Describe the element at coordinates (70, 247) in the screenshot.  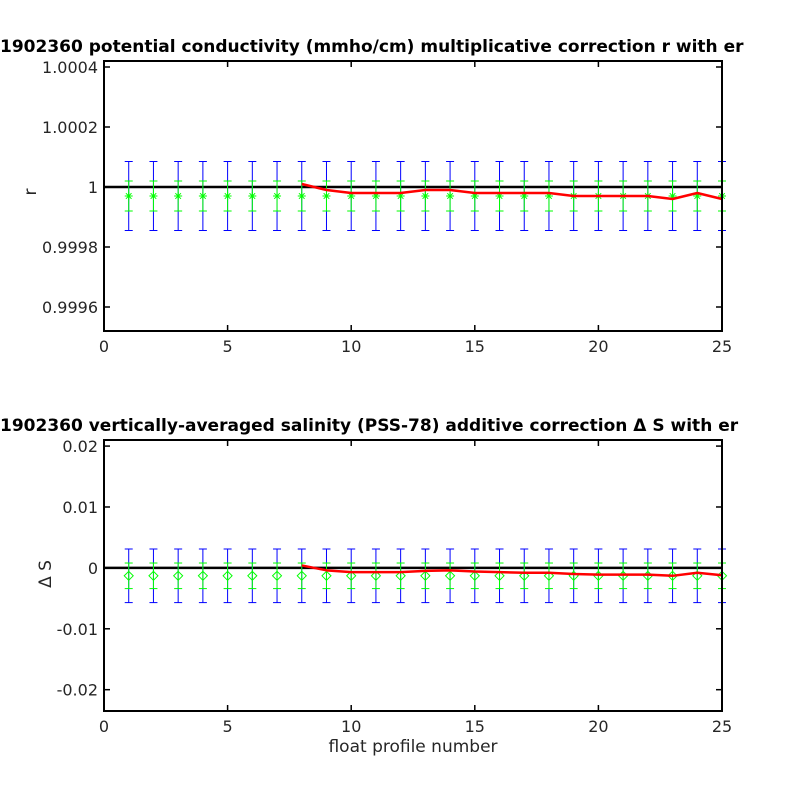
I see `y-tick-label: 0.9998` at that location.